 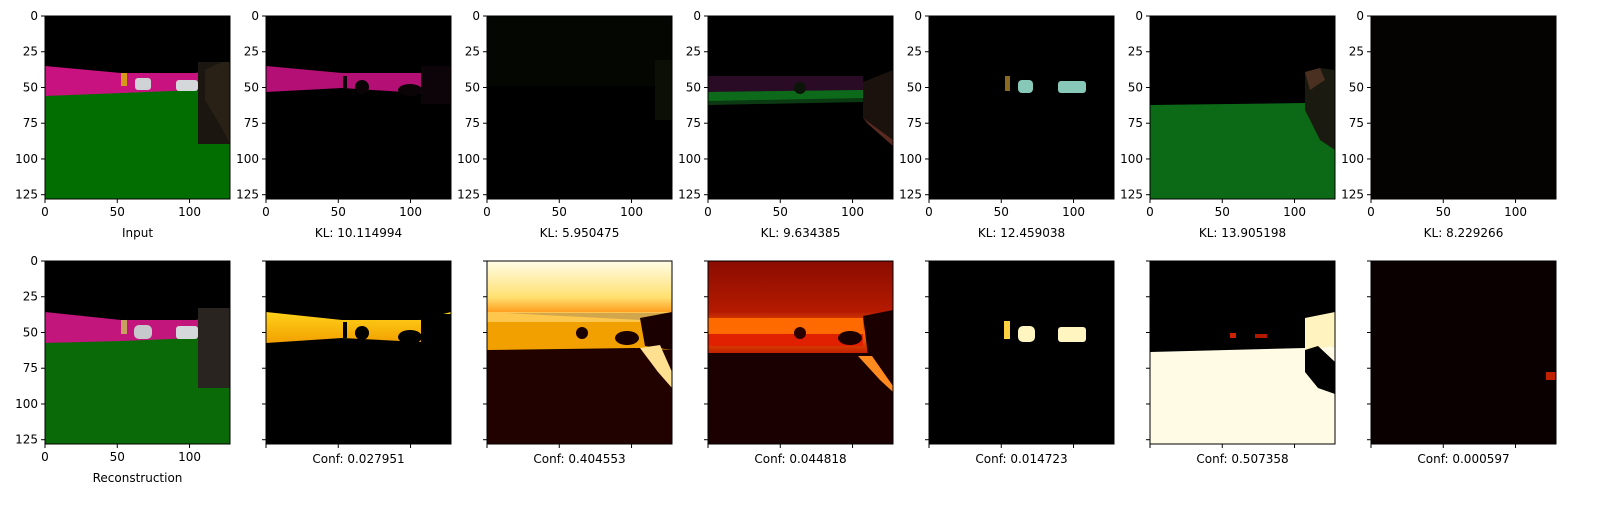 I want to click on top-row-caption: KL: 9.634385, so click(x=801, y=233).